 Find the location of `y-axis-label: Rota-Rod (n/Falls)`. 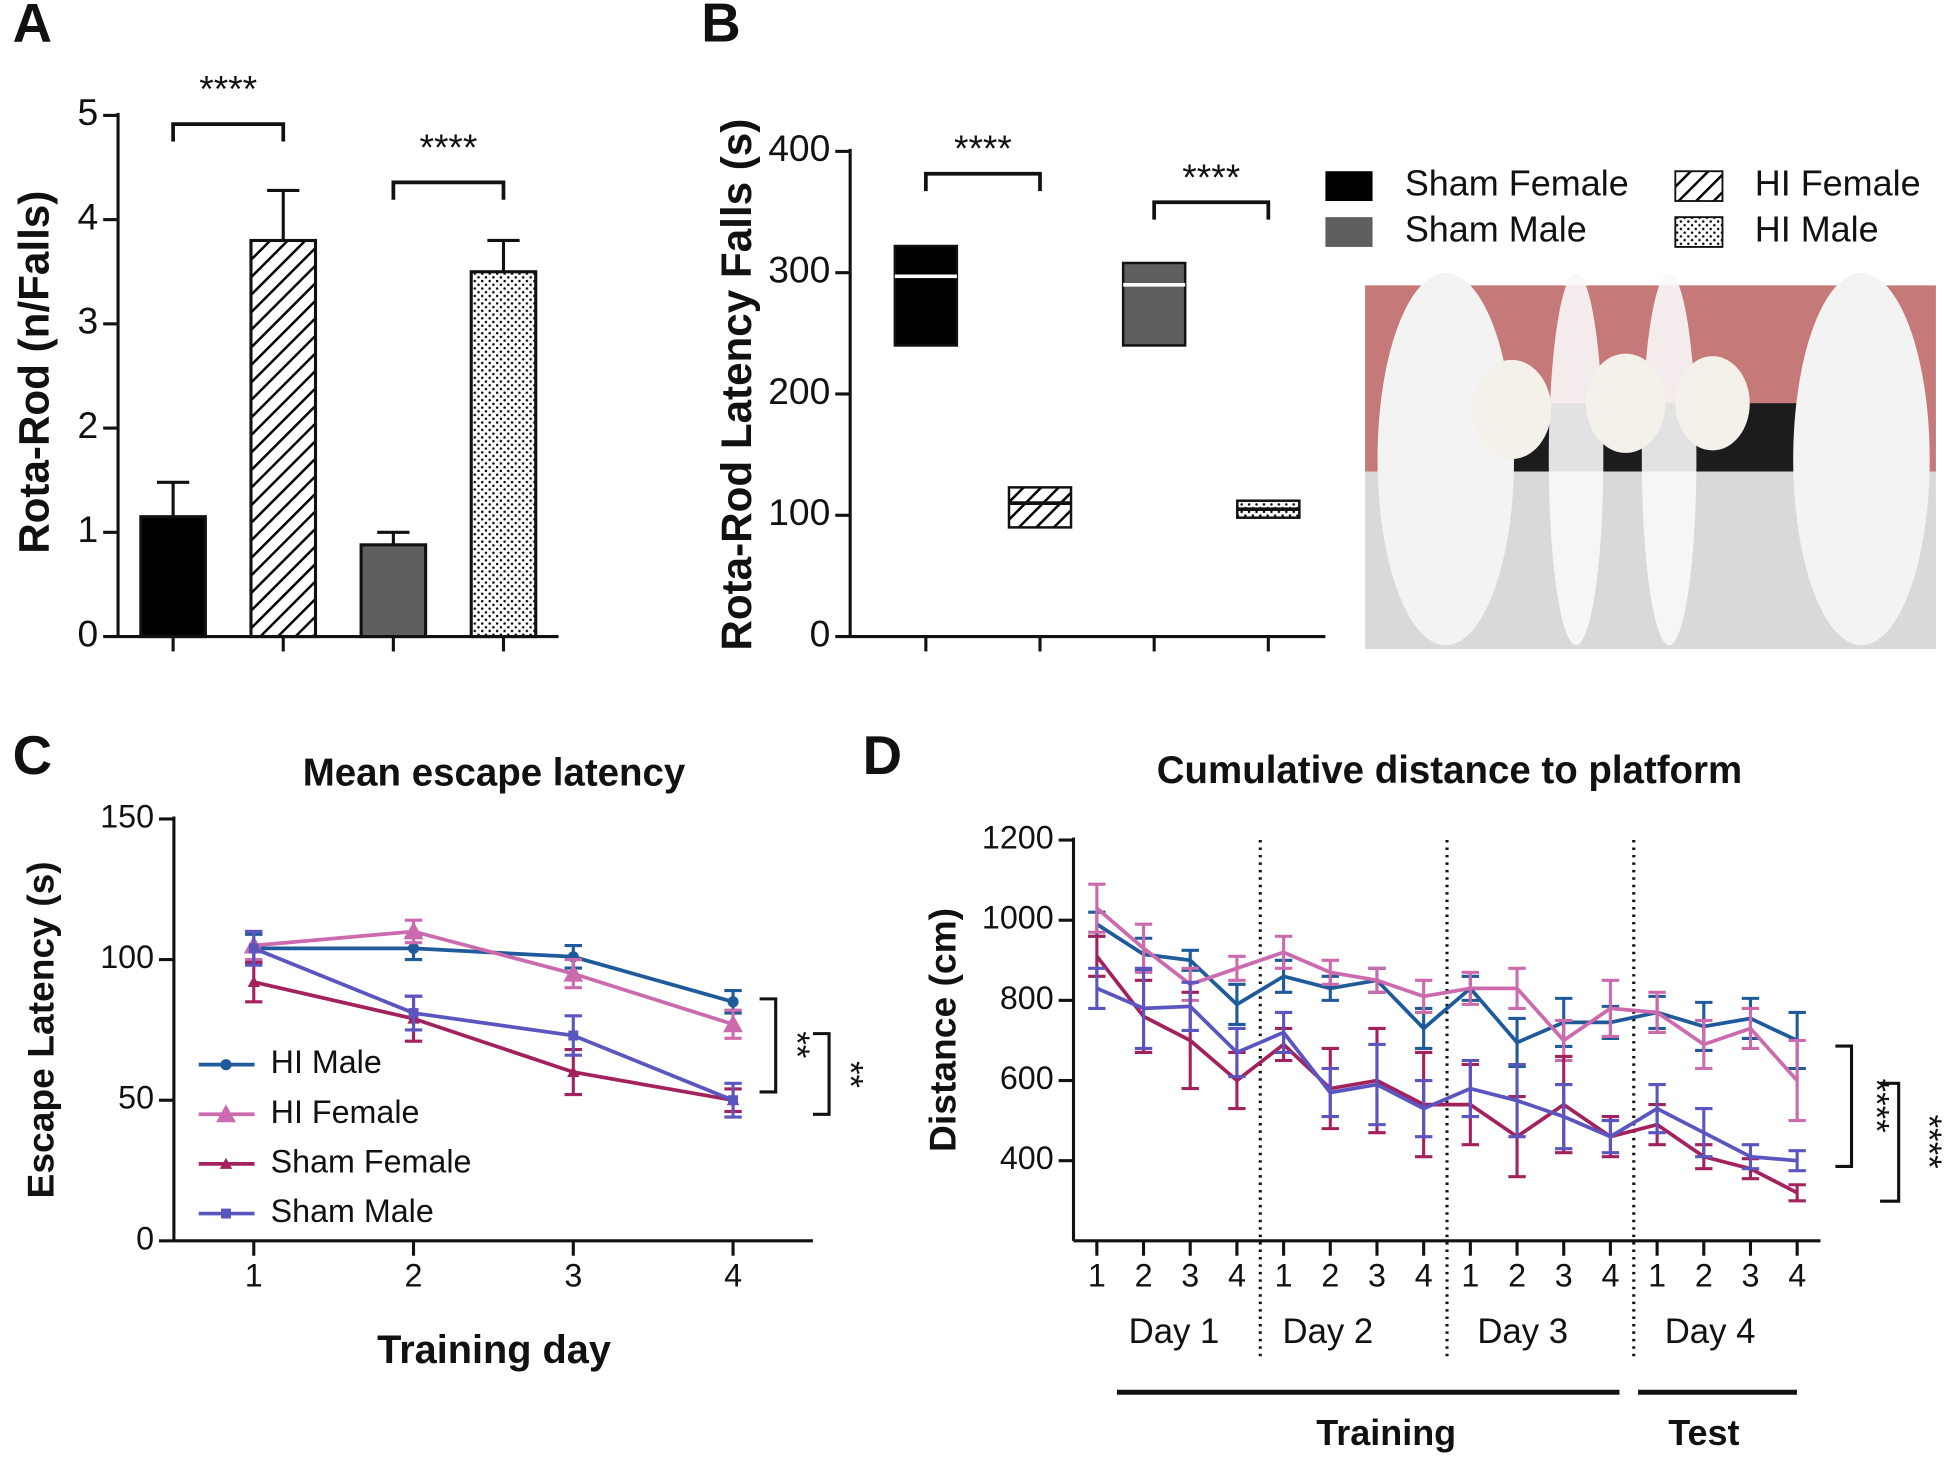

y-axis-label: Rota-Rod (n/Falls) is located at coordinates (34, 372).